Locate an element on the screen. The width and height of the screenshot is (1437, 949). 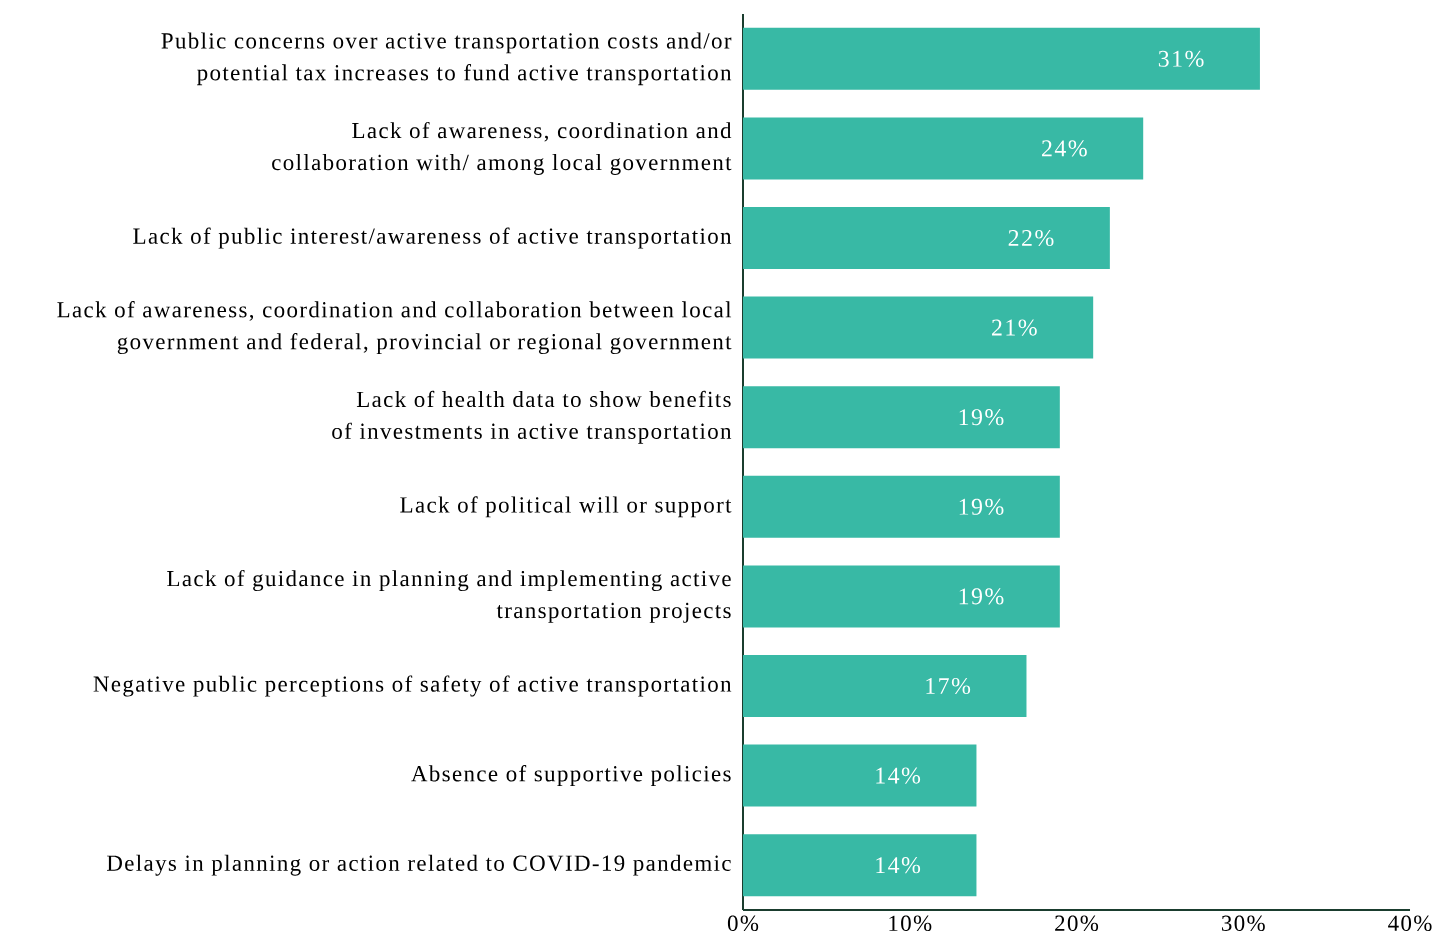
y-tick-label: Lack of awareness, coordination and collaboration with/ among local government is located at coordinates (502, 148).